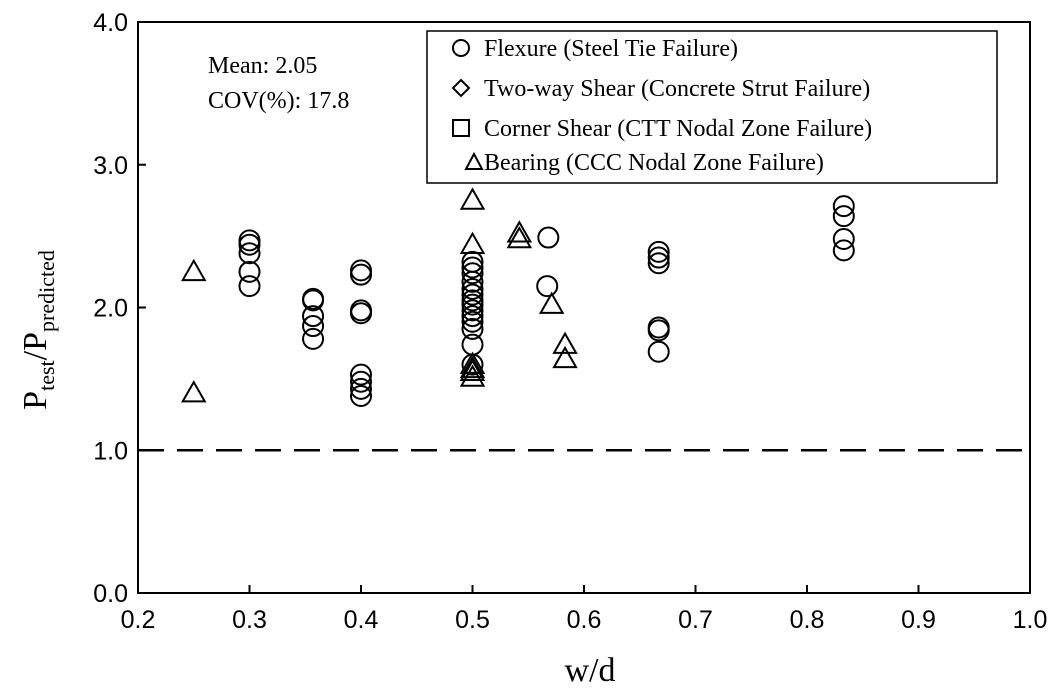 The image size is (1052, 695). I want to click on y-tick-label: 3.0, so click(110, 166).